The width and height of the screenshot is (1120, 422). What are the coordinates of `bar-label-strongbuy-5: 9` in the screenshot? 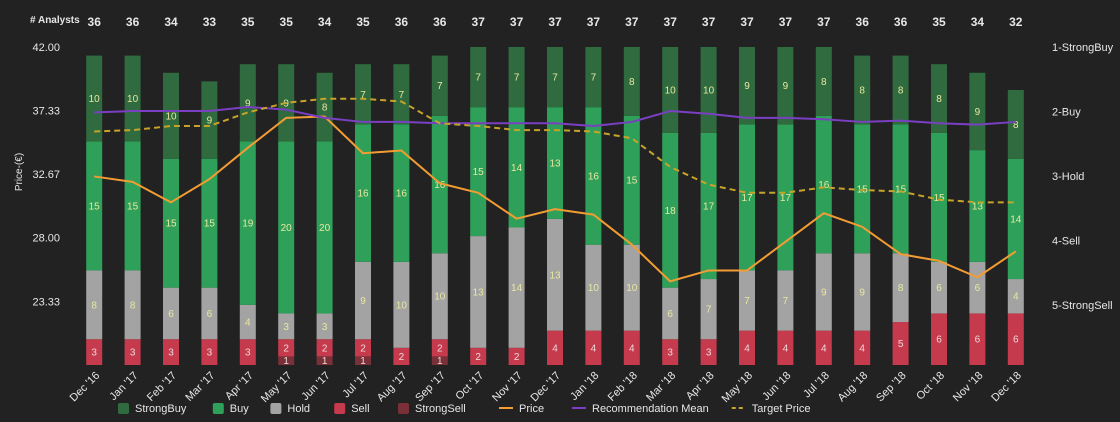 It's located at (286, 103).